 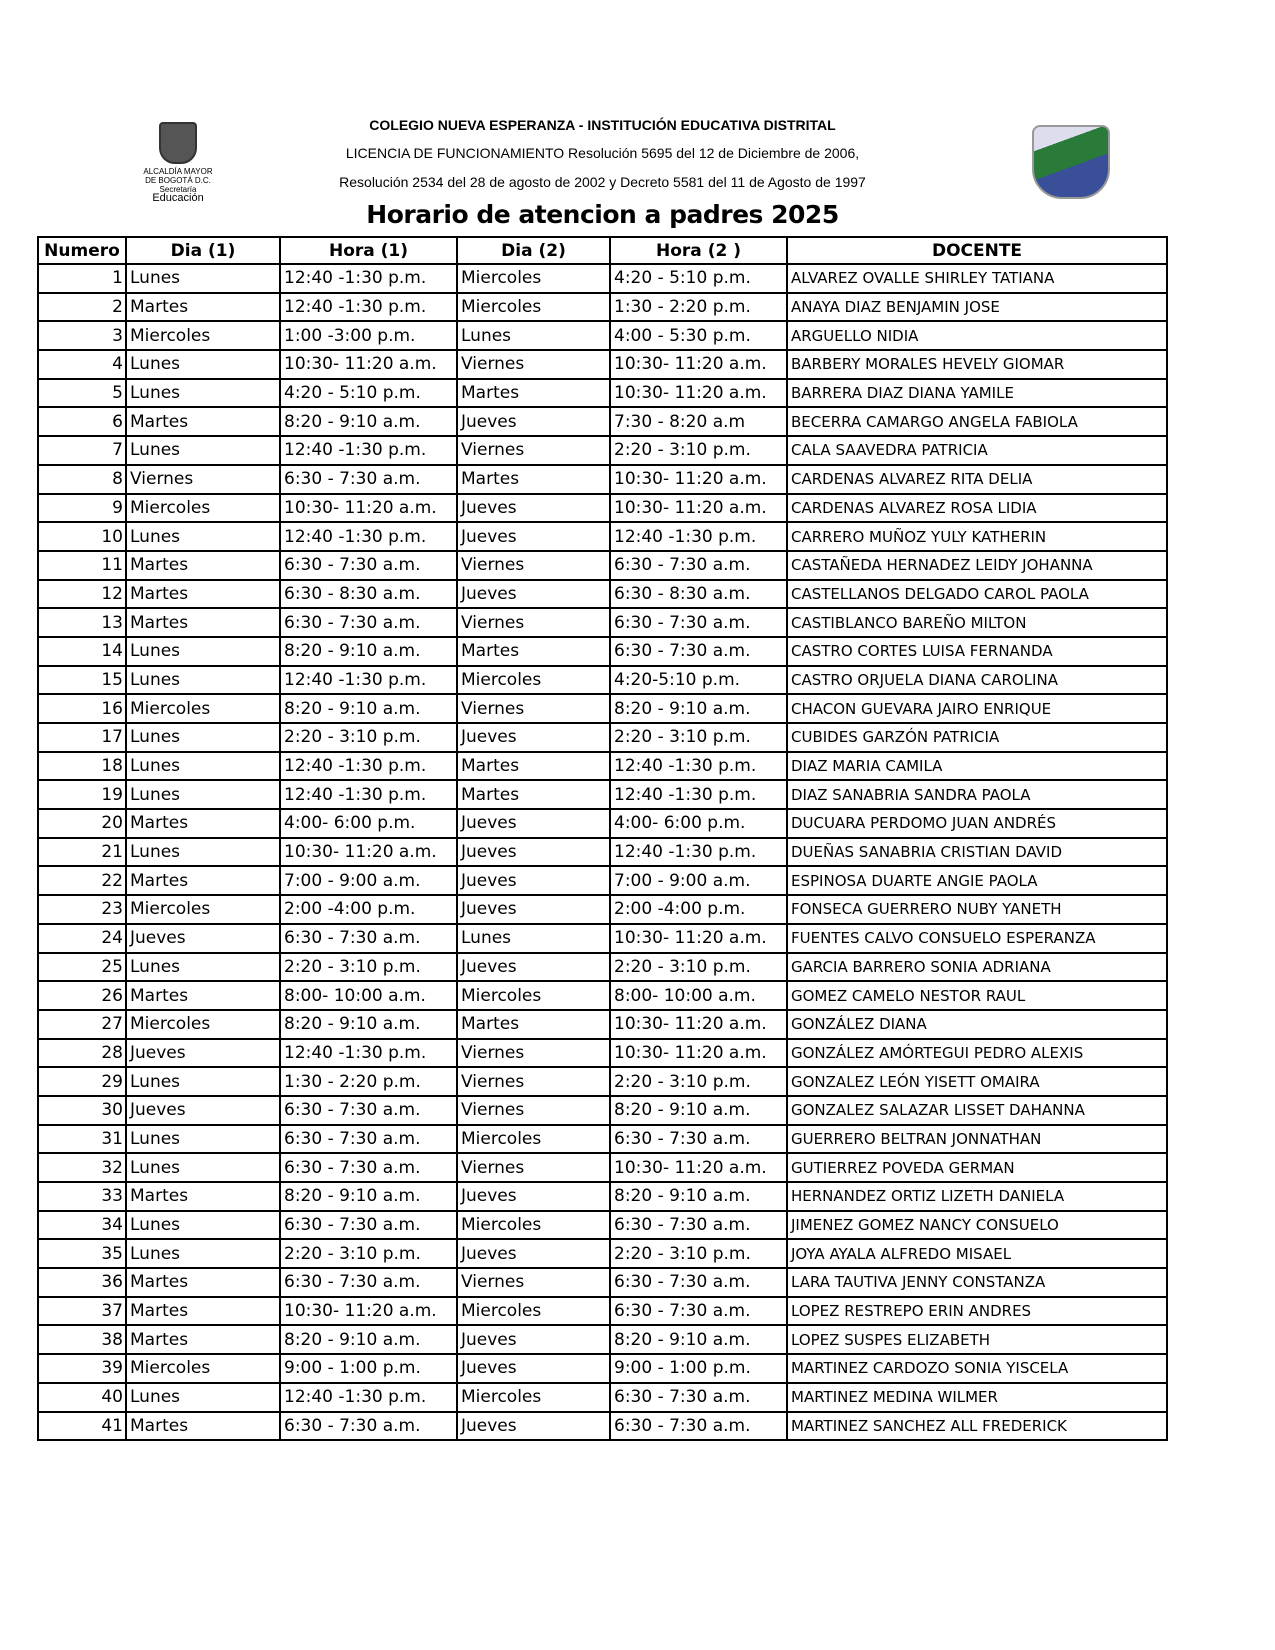 I want to click on hour1-cell: 4:00- 6:00 p.m., so click(x=368, y=823).